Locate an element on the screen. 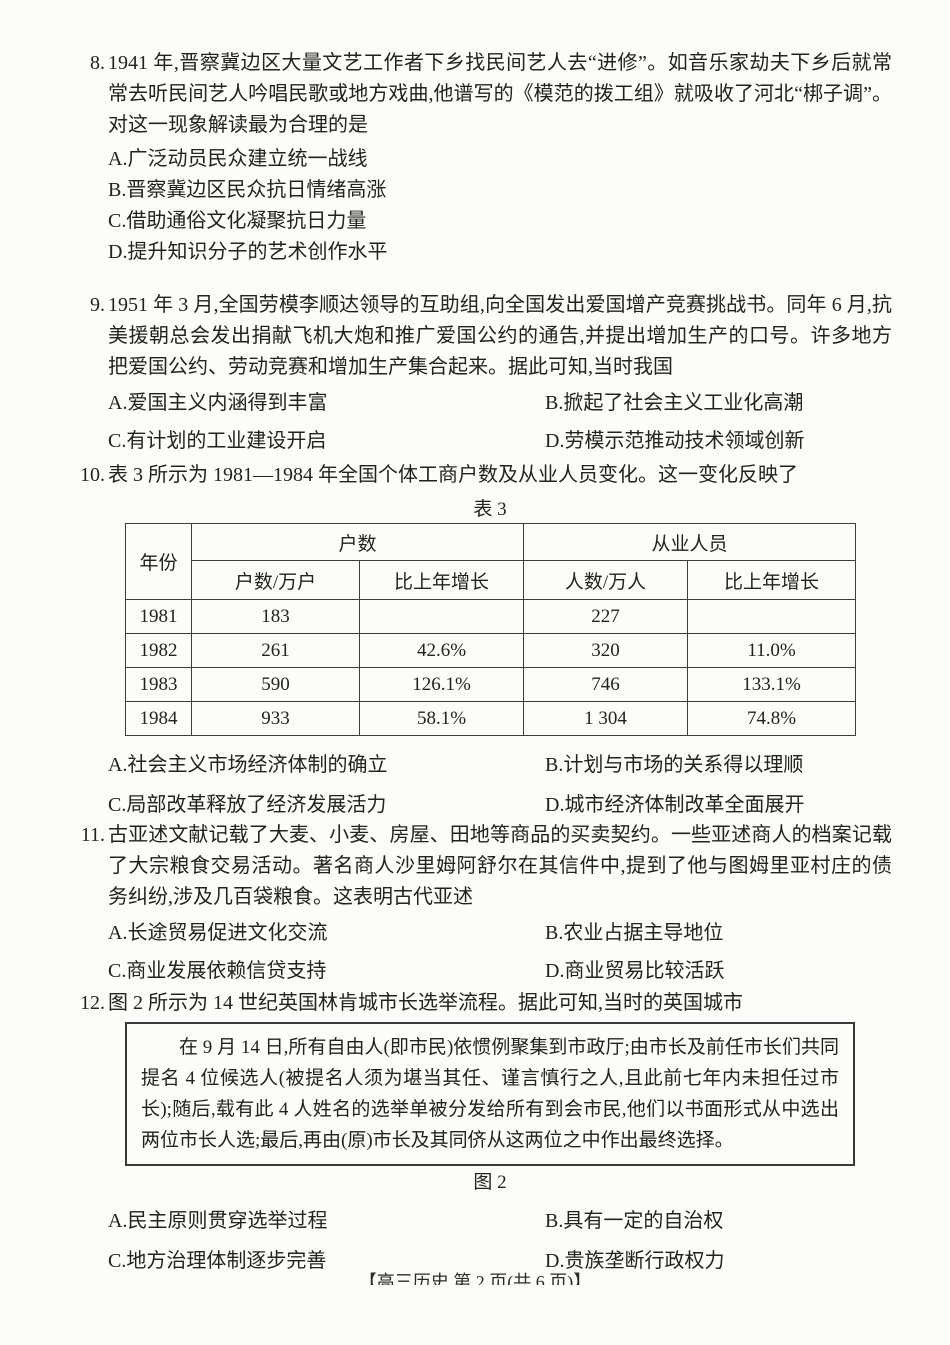 The height and width of the screenshot is (1345, 950). table-header-households-growth: 比上年增长 is located at coordinates (441, 580).